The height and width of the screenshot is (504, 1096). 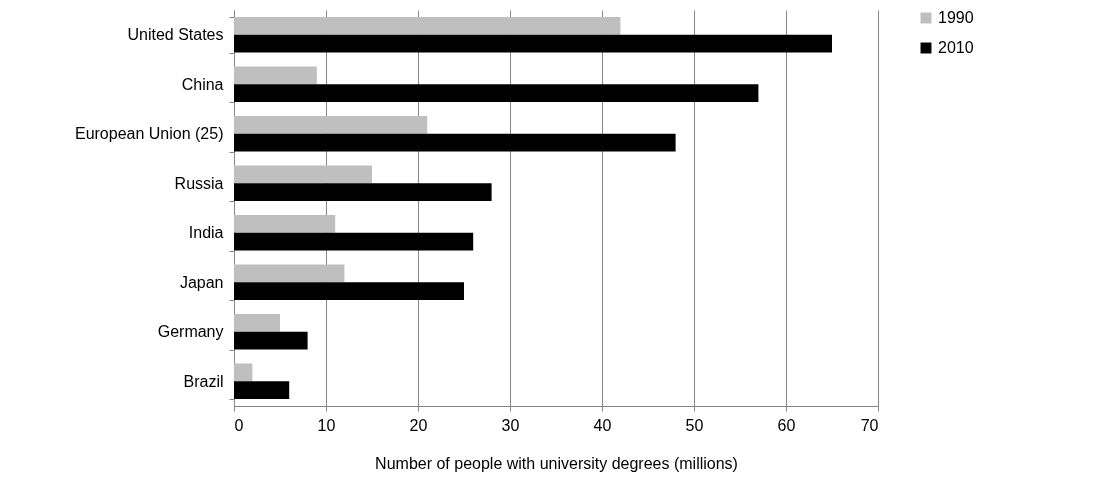 What do you see at coordinates (956, 47) in the screenshot?
I see `legend-label: 2010` at bounding box center [956, 47].